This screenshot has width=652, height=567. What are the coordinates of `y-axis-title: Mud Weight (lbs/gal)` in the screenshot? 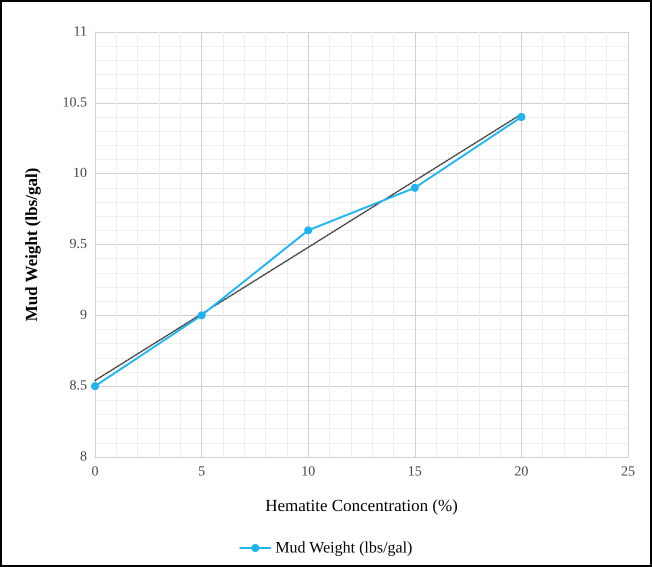 It's located at (31, 245).